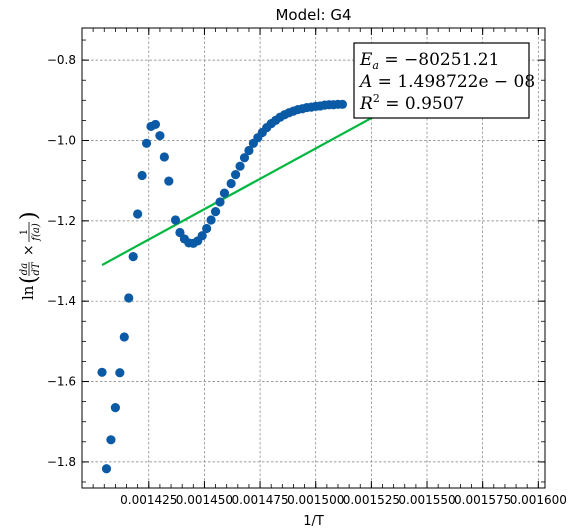  I want to click on annotation-frame, so click(441, 80).